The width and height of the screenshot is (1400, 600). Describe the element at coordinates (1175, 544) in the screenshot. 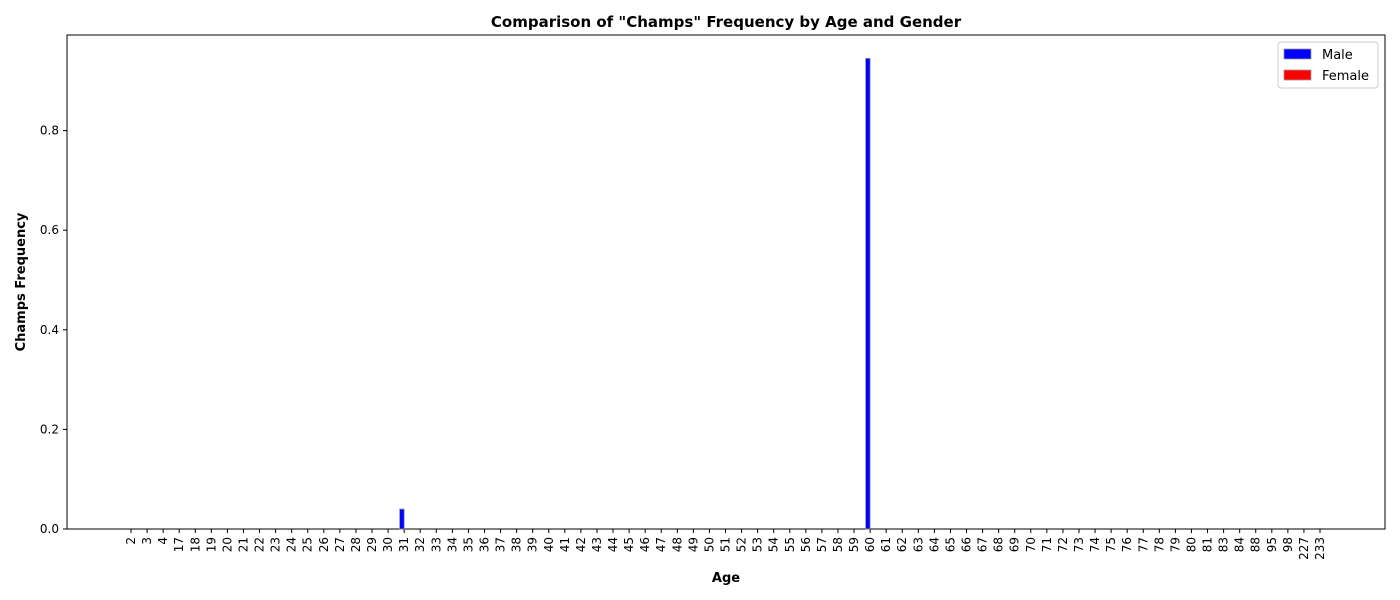

I see `x-tick-label: 79` at that location.